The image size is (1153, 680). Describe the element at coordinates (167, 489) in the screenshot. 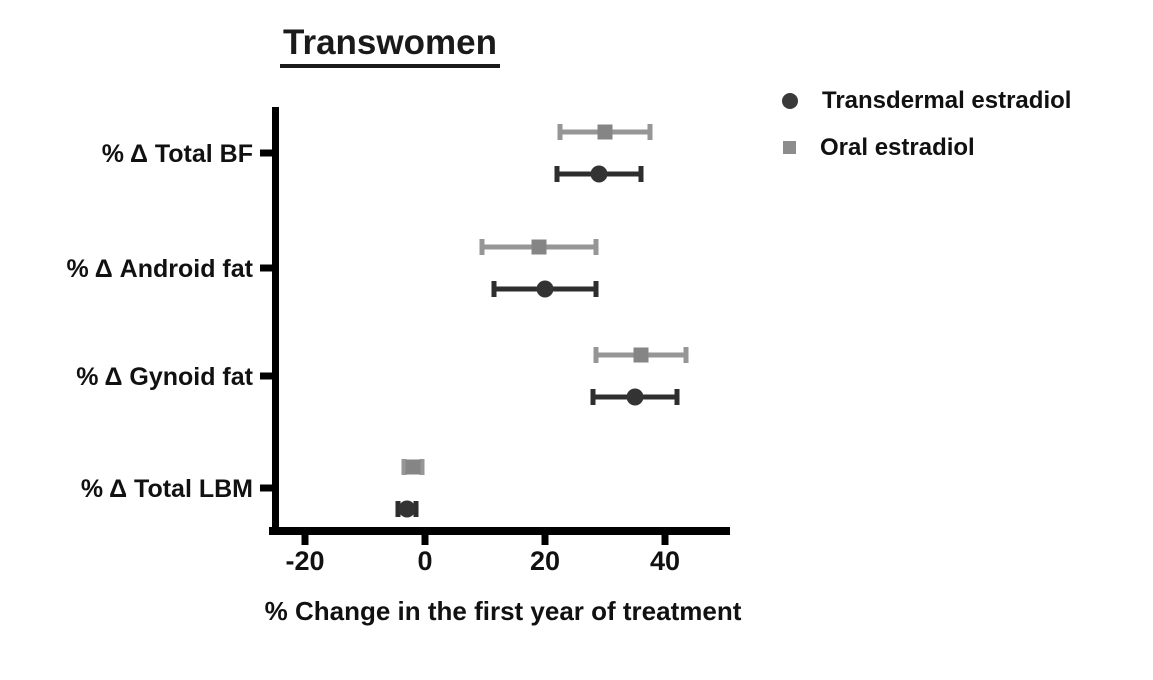

I see `category-label: % Δ Total LBM` at that location.